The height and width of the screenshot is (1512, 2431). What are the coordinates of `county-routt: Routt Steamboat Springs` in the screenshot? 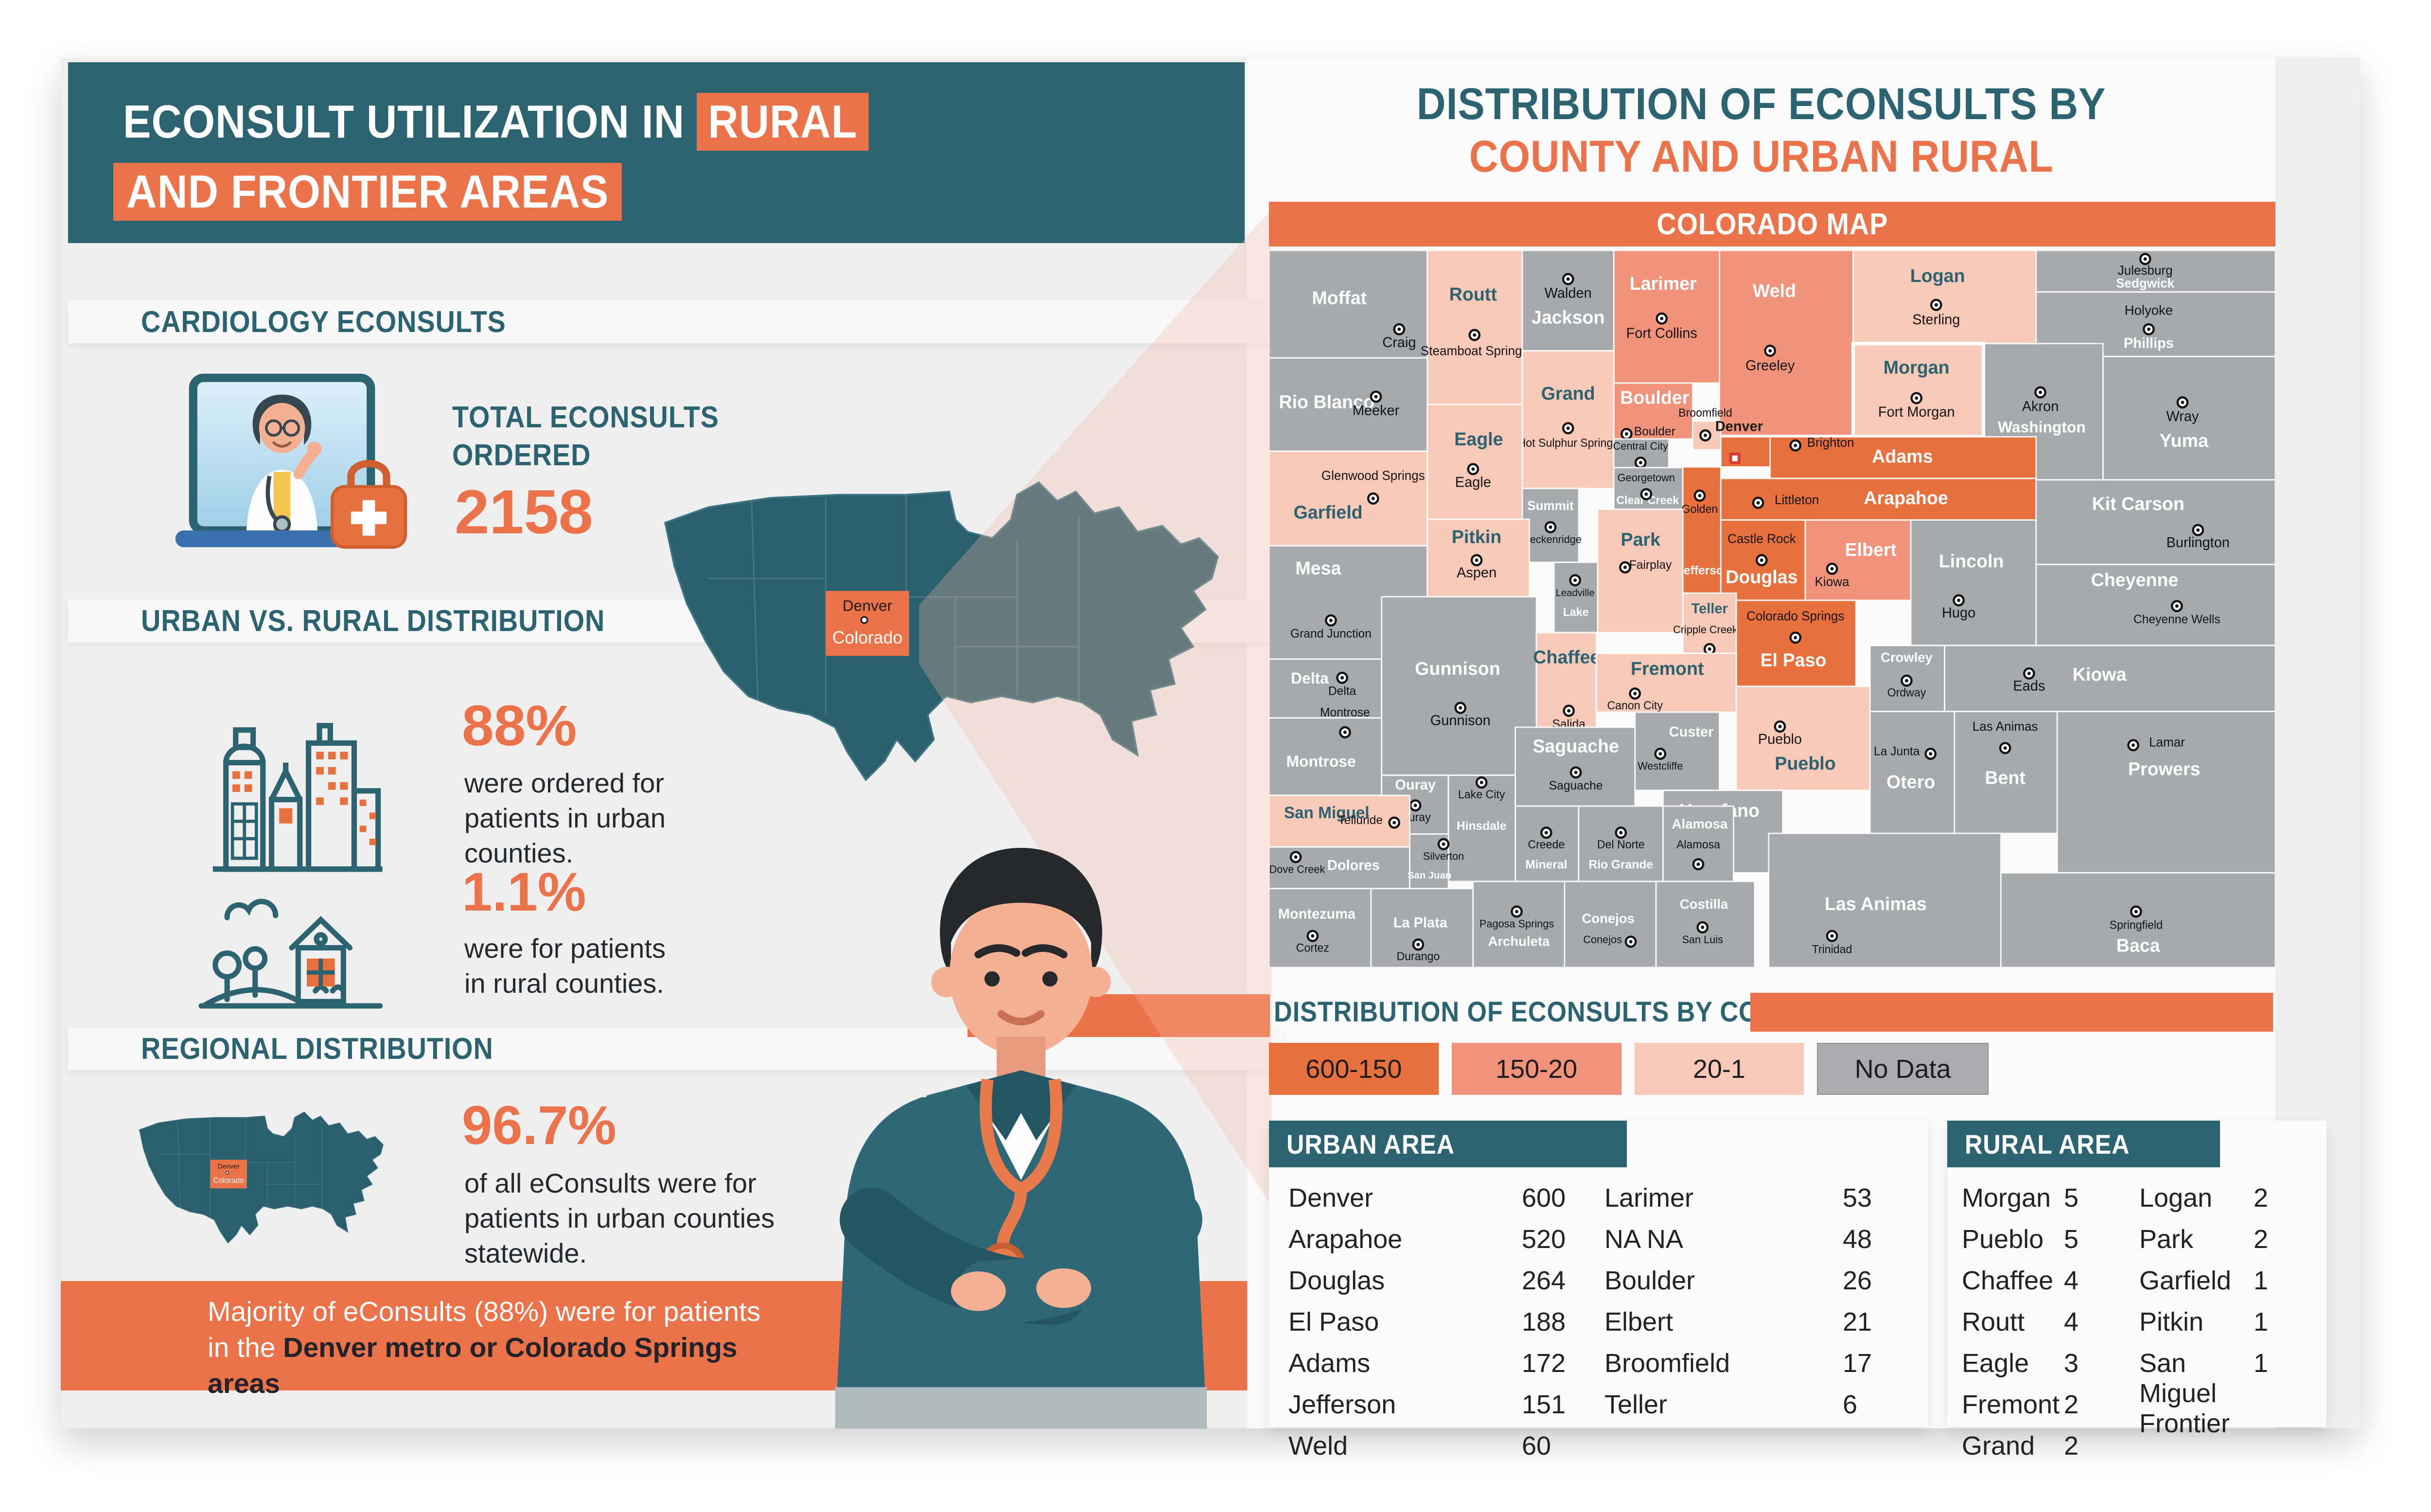 It's located at (1475, 327).